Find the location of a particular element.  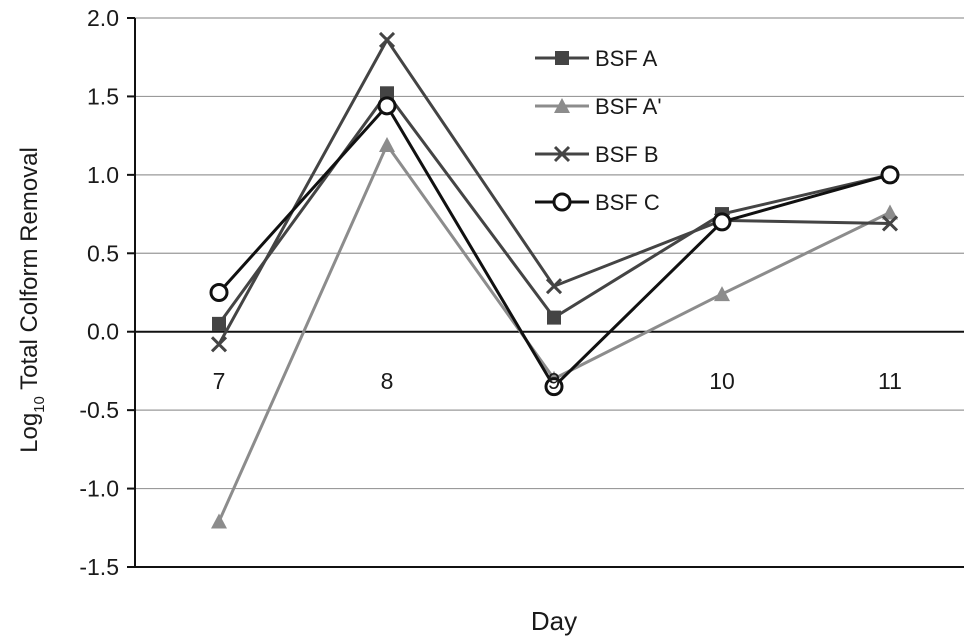

legend-label: BSF A is located at coordinates (626, 58).